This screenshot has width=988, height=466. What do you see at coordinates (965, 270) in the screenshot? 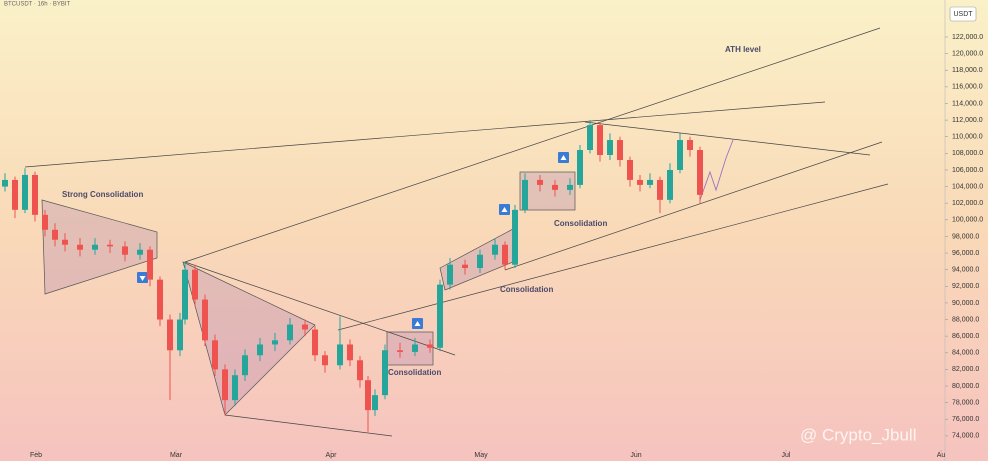
I see `y-tick-label: 94,000.0` at bounding box center [965, 270].